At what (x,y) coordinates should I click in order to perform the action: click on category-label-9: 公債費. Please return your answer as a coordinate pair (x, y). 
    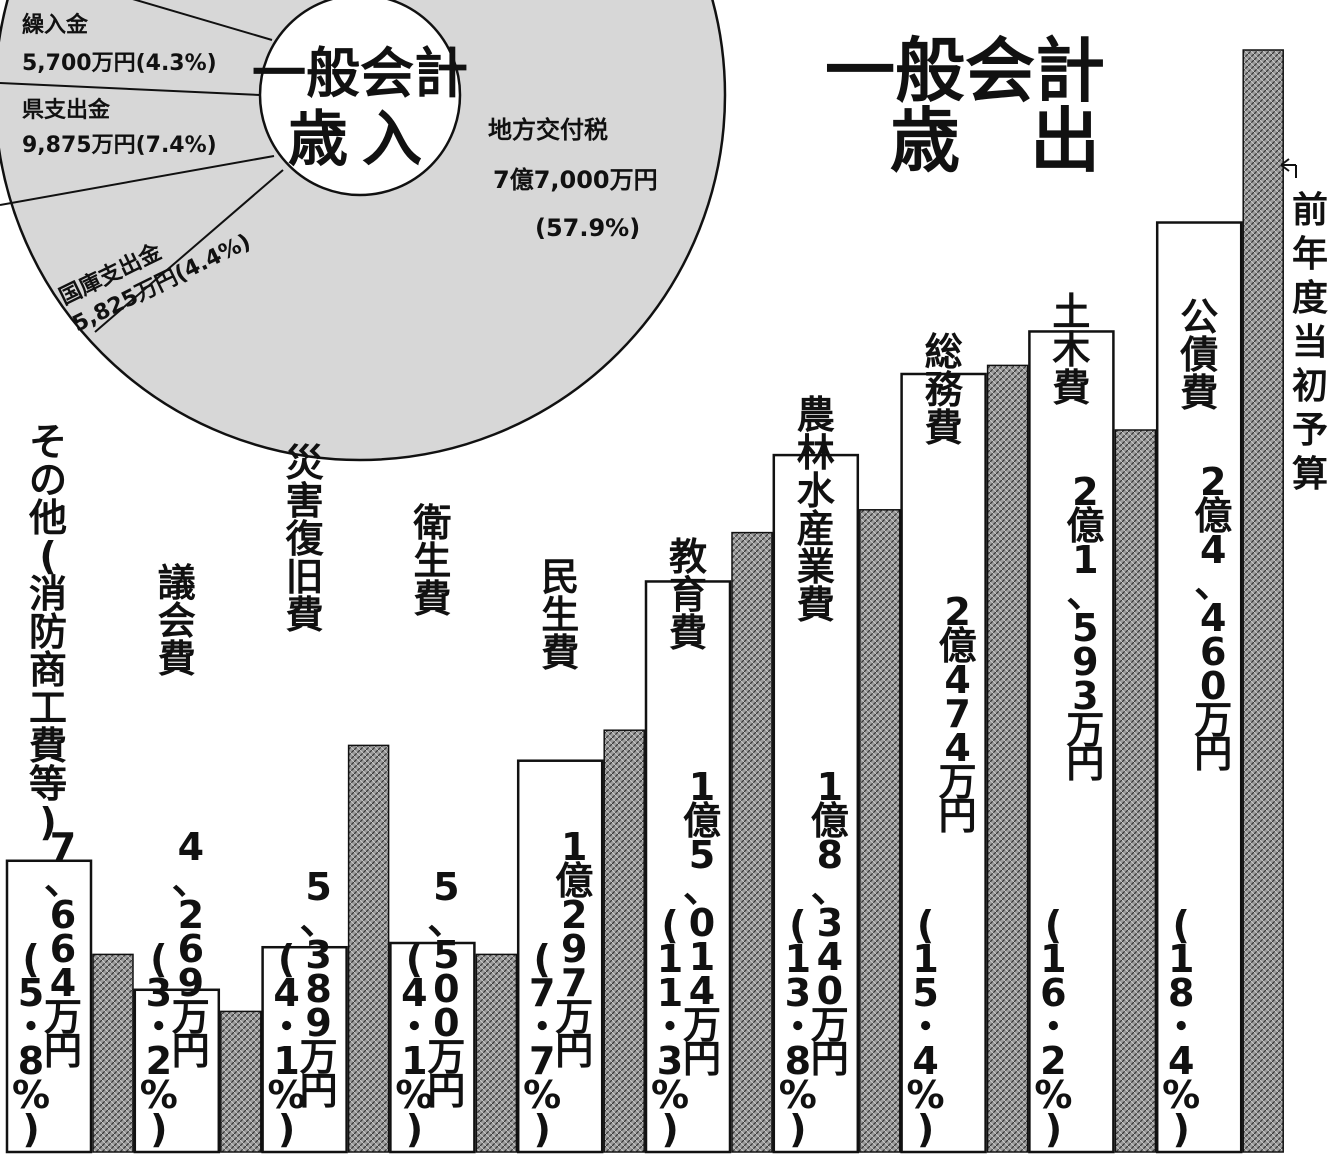
    Looking at the image, I should click on (1198, 355).